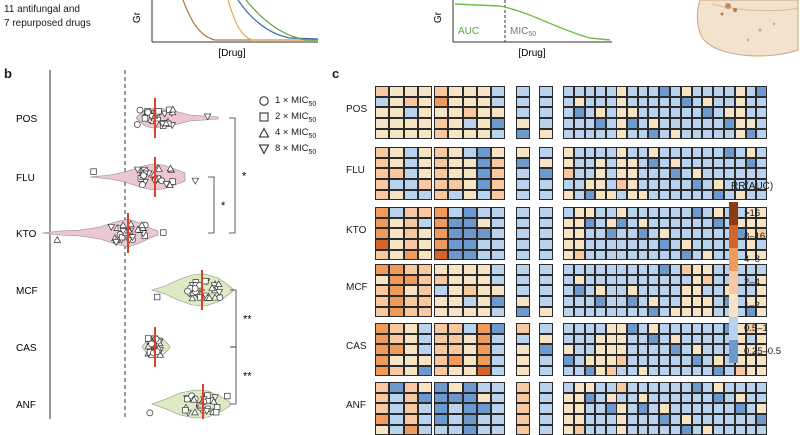 Image resolution: width=800 pixels, height=435 pixels. Describe the element at coordinates (356, 346) in the screenshot. I see `panel-c-label-cas: CAS` at that location.